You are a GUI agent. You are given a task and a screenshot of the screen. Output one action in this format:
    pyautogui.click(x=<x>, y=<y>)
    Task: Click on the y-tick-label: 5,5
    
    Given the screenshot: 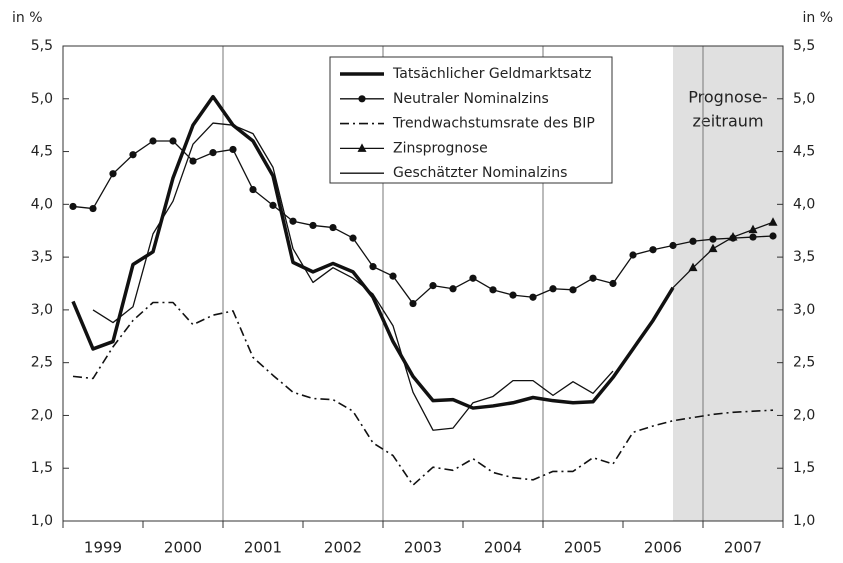 What is the action you would take?
    pyautogui.click(x=42, y=46)
    